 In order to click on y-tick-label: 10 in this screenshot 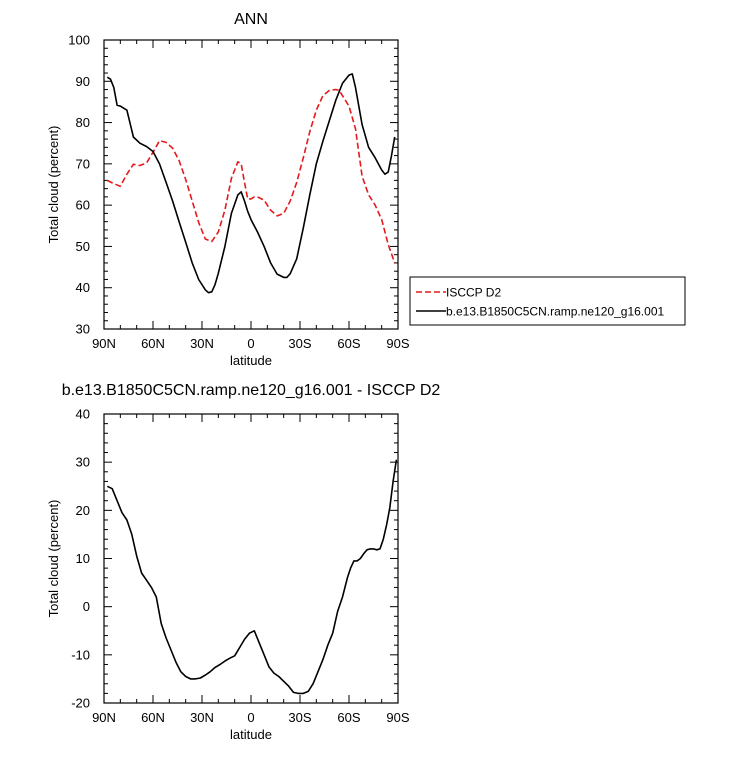, I will do `click(83, 558)`.